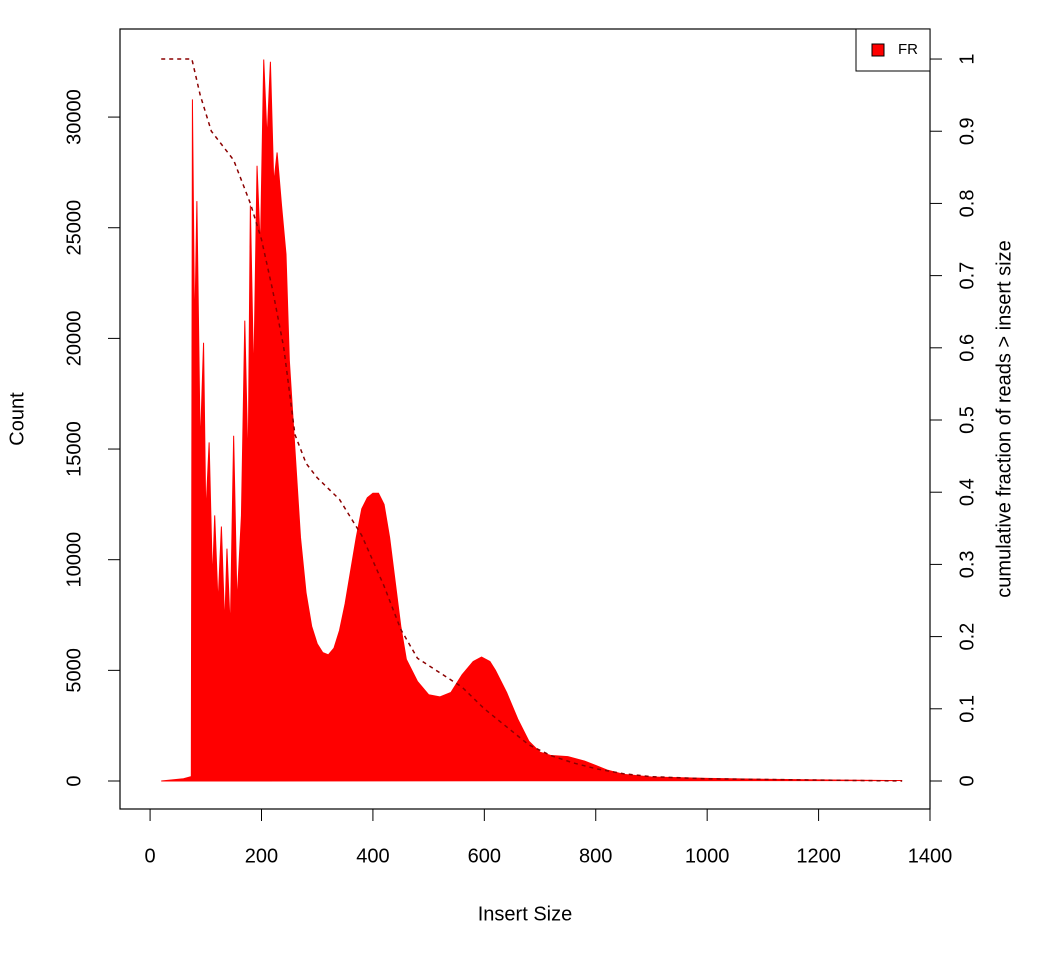 The width and height of the screenshot is (1050, 965). What do you see at coordinates (967, 420) in the screenshot?
I see `y2-tick-label: 0.5` at bounding box center [967, 420].